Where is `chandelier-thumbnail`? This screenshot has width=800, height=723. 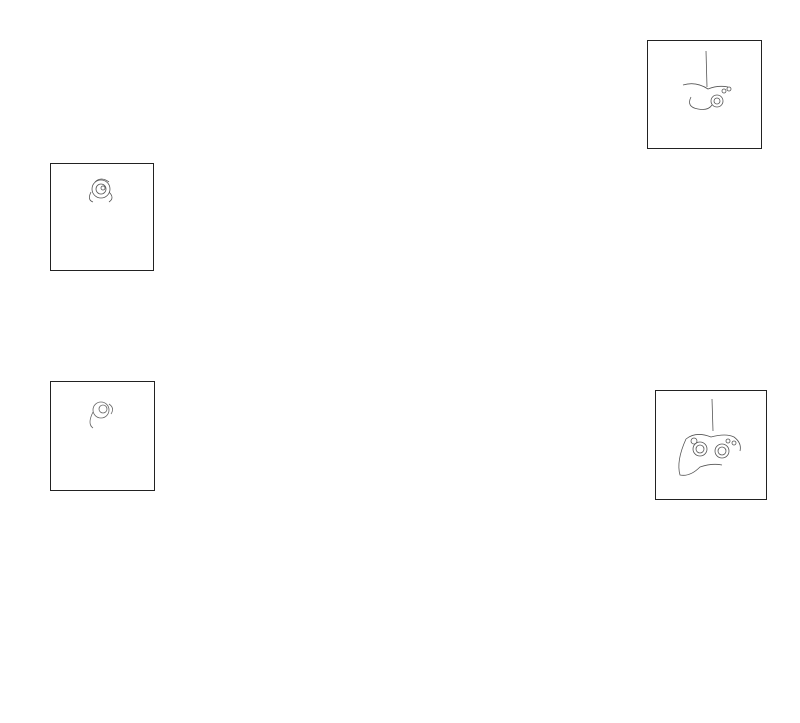 chandelier-thumbnail is located at coordinates (704, 94).